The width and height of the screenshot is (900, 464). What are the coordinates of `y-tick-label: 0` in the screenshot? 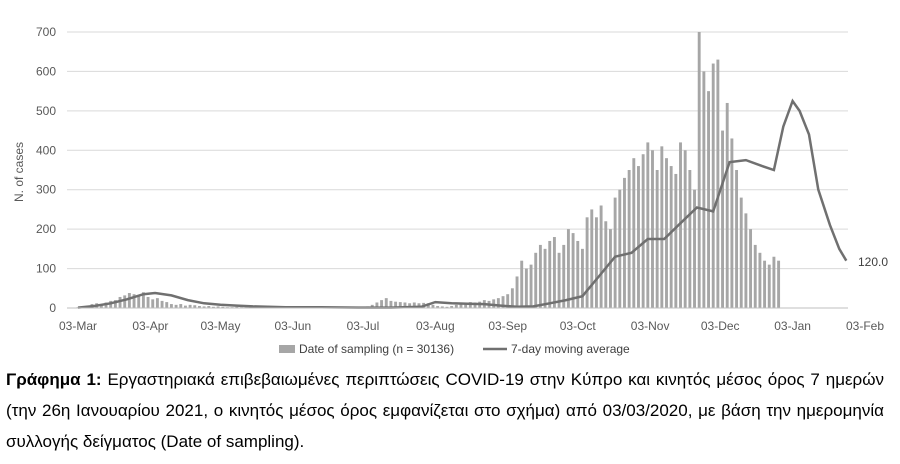 It's located at (52, 308).